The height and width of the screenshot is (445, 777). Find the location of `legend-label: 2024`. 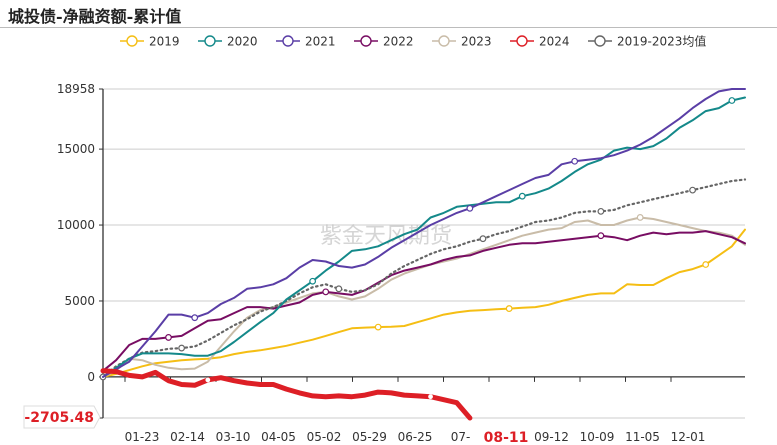

legend-label: 2024 is located at coordinates (554, 42).